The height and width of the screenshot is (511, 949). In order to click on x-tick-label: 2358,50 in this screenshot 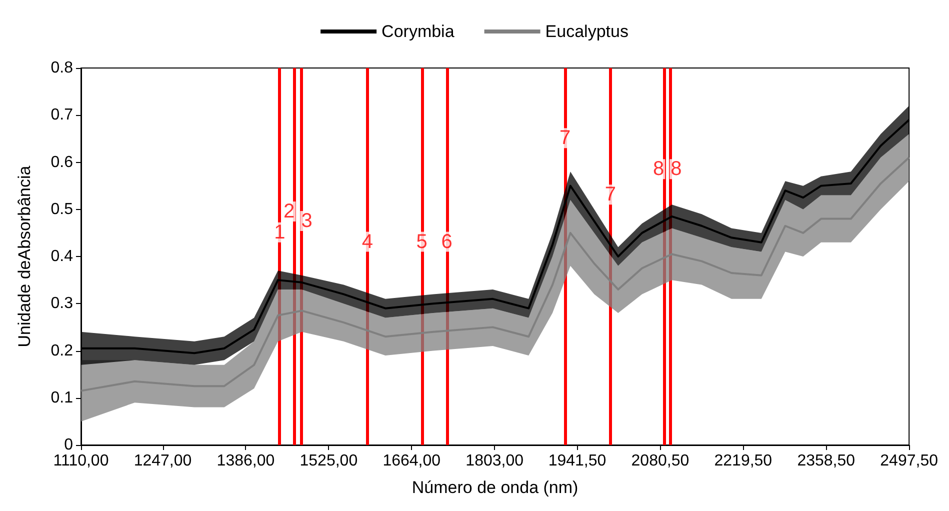, I will do `click(826, 461)`.